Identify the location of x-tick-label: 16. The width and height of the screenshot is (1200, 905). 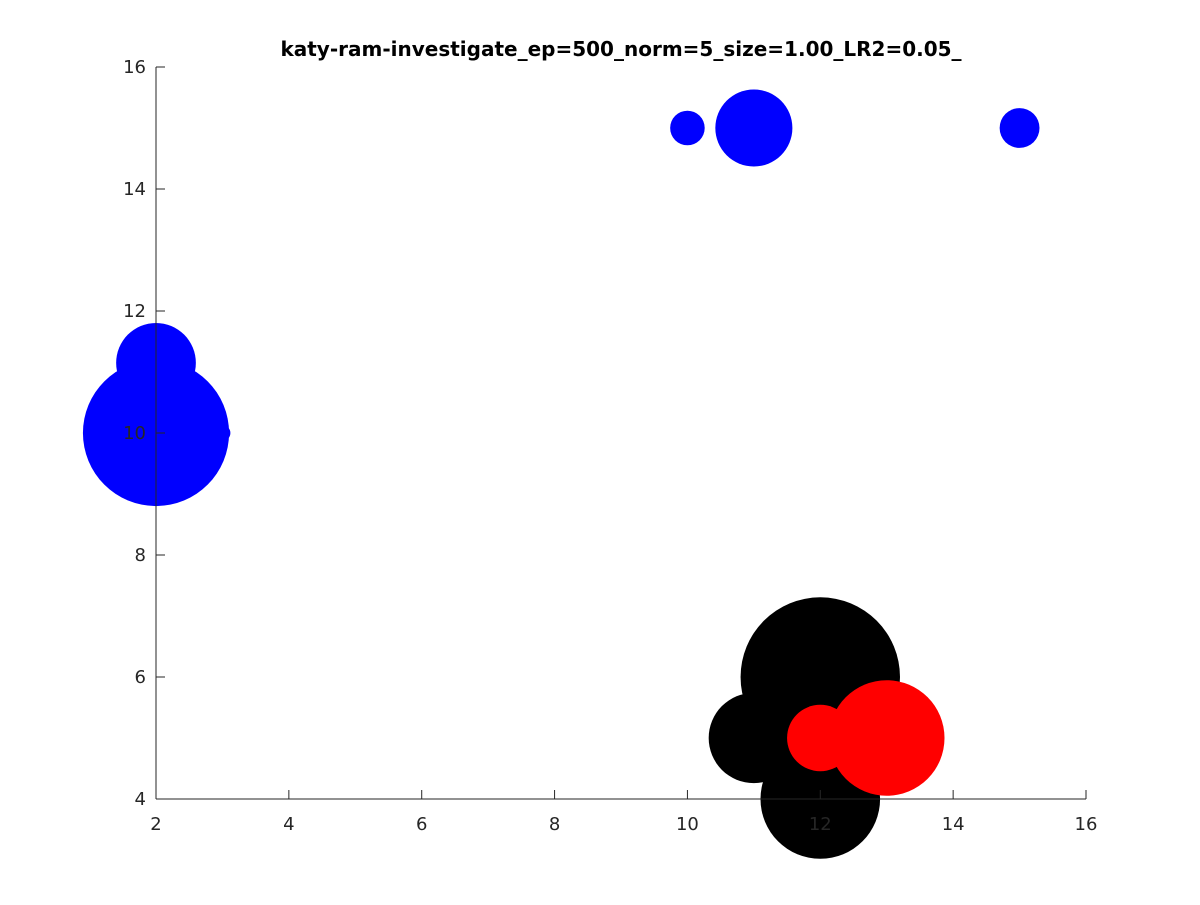
(1086, 824).